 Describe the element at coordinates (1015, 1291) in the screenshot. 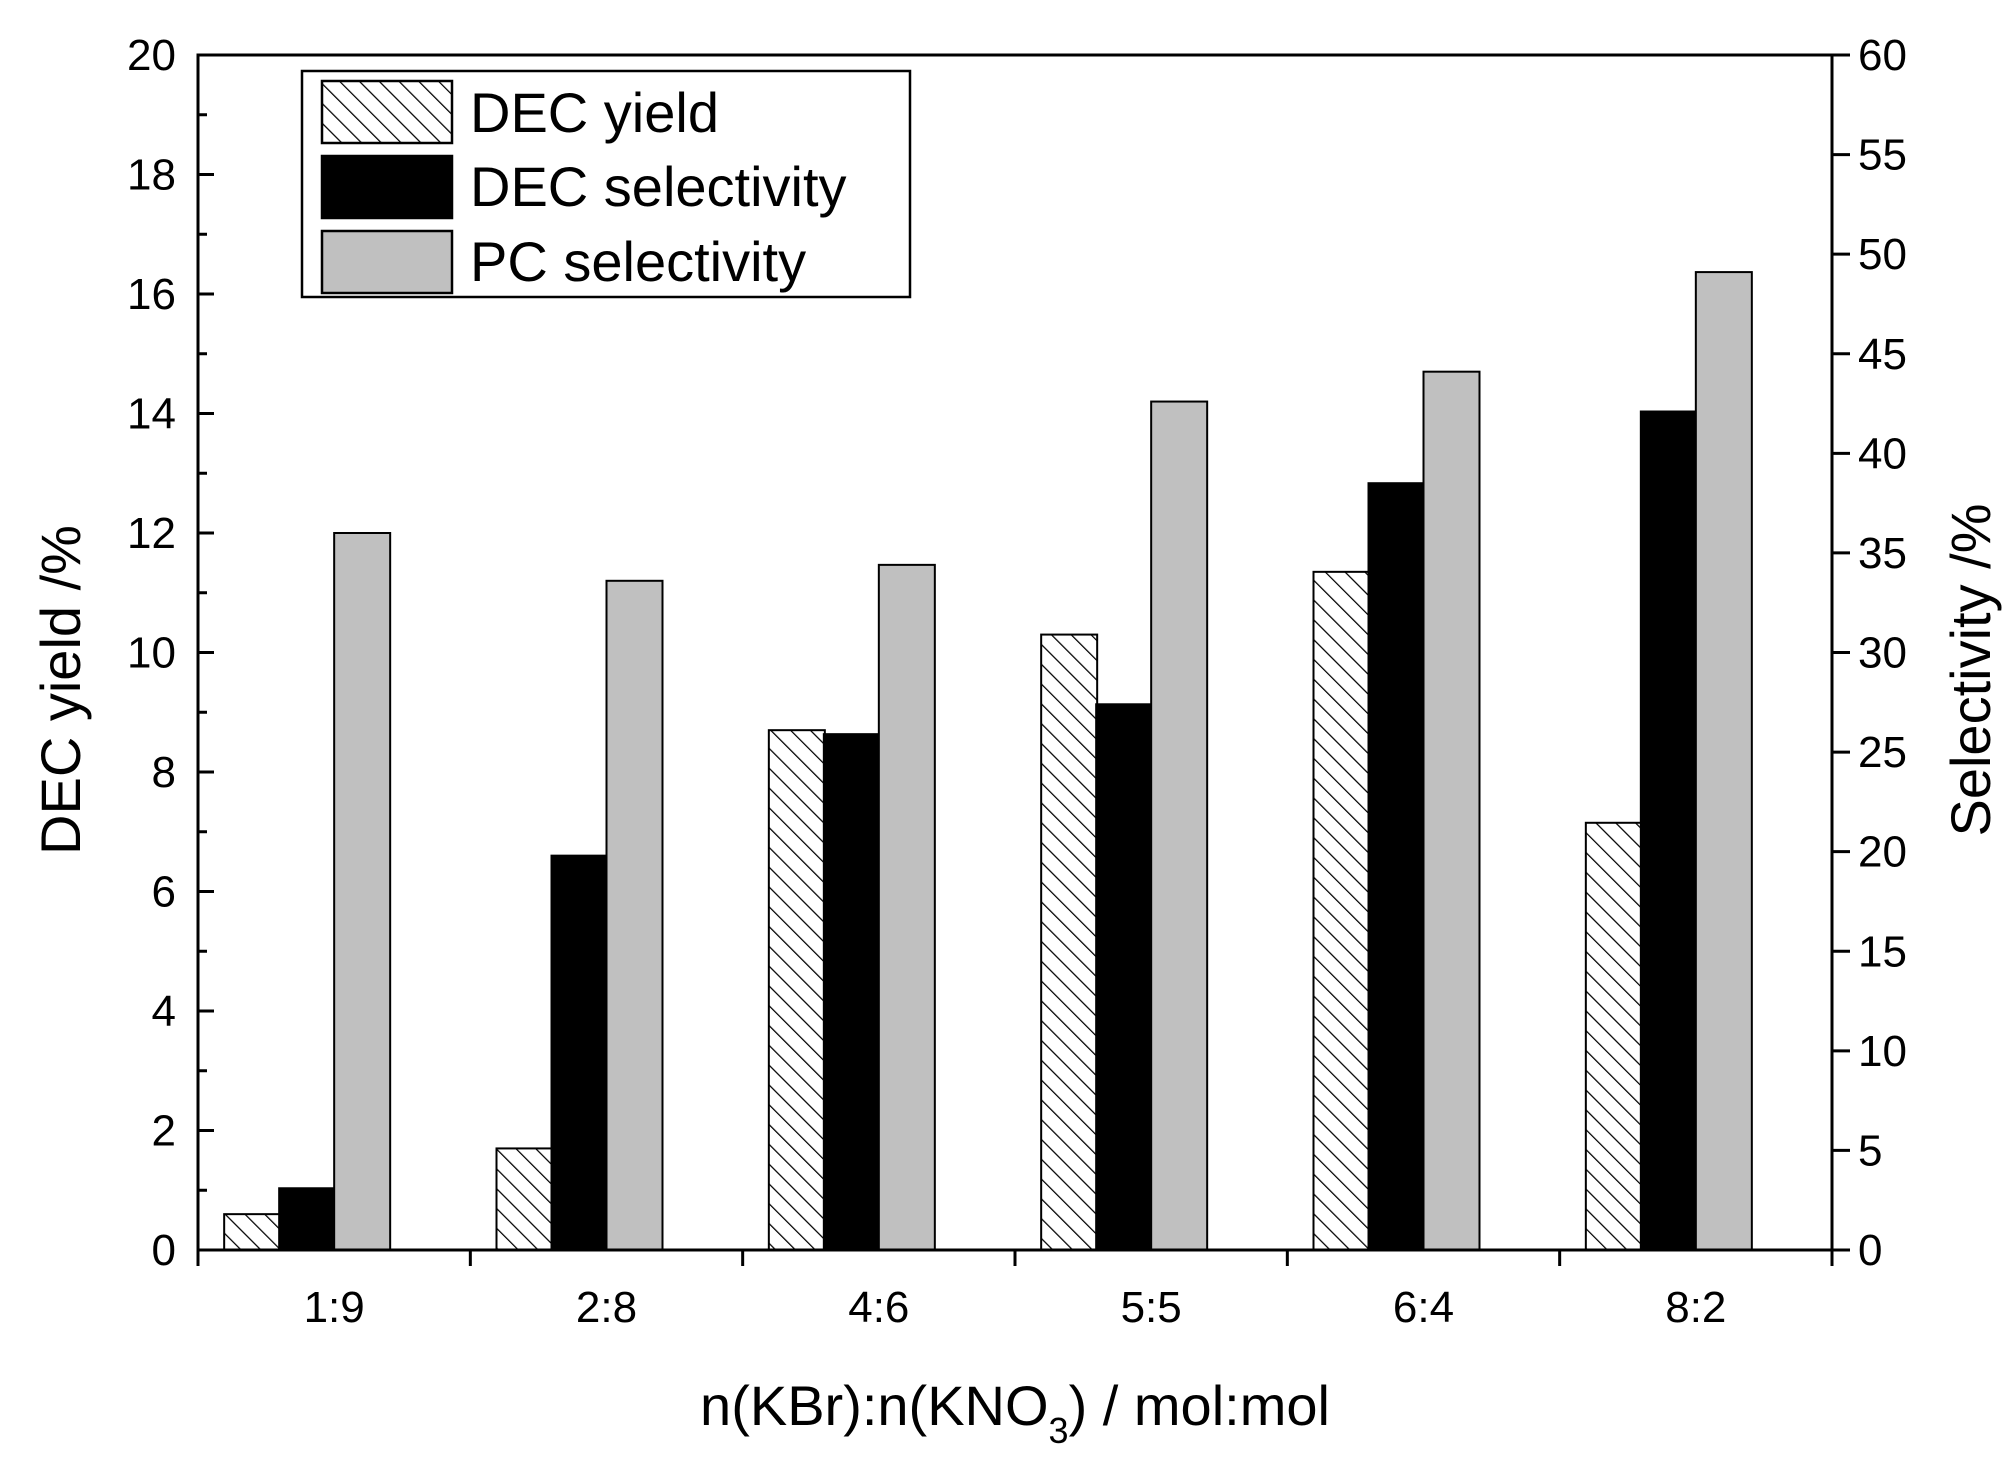

I see `x-axis-ticks: 1:9 2:8 4:6 5:5 6:4 8:2` at that location.